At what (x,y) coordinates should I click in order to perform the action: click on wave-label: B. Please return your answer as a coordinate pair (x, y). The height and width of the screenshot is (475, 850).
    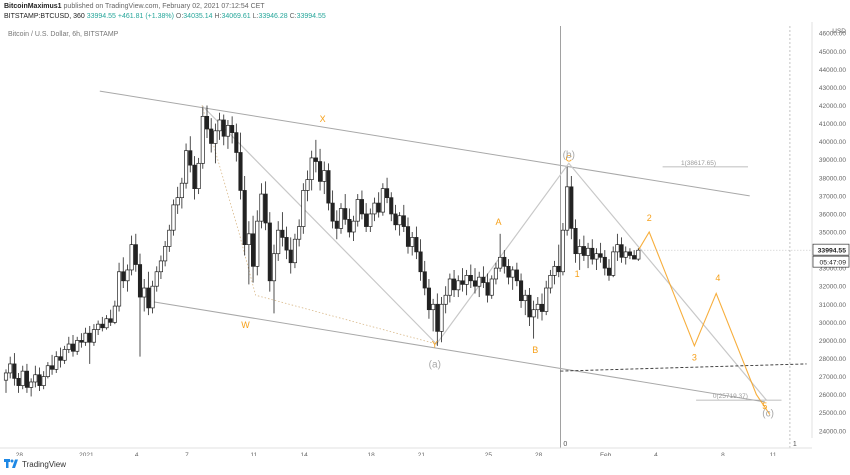
    Looking at the image, I should click on (535, 350).